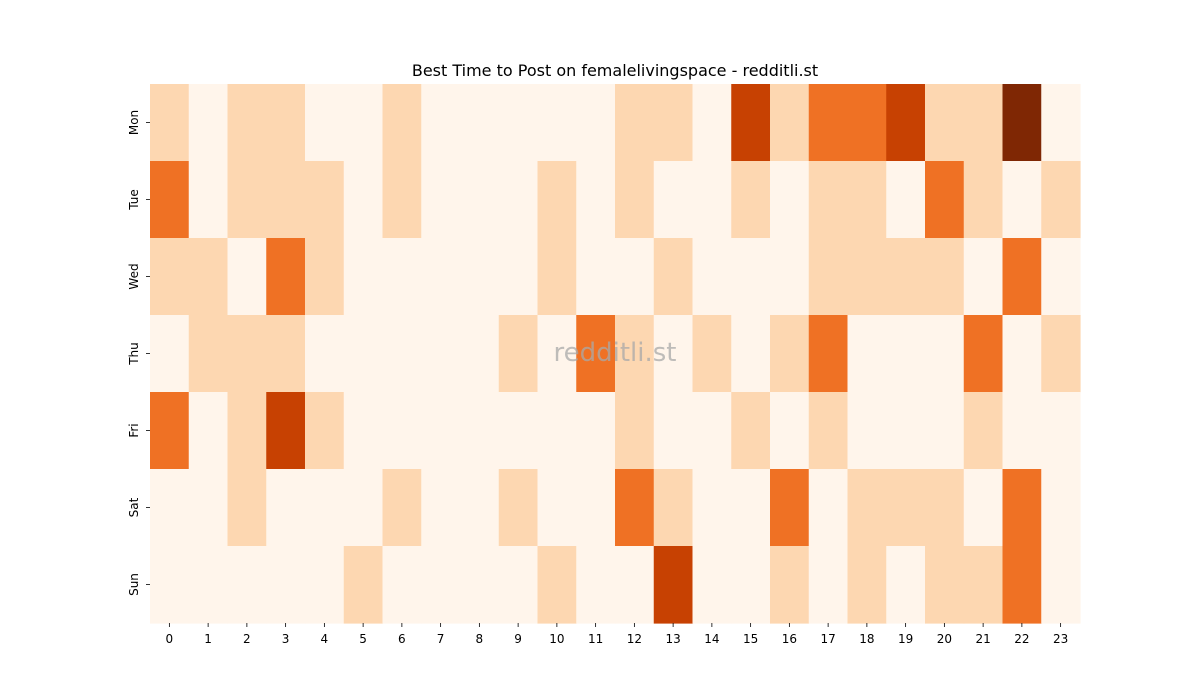 Image resolution: width=1200 pixels, height=700 pixels. I want to click on x-tick-label: 13, so click(672, 639).